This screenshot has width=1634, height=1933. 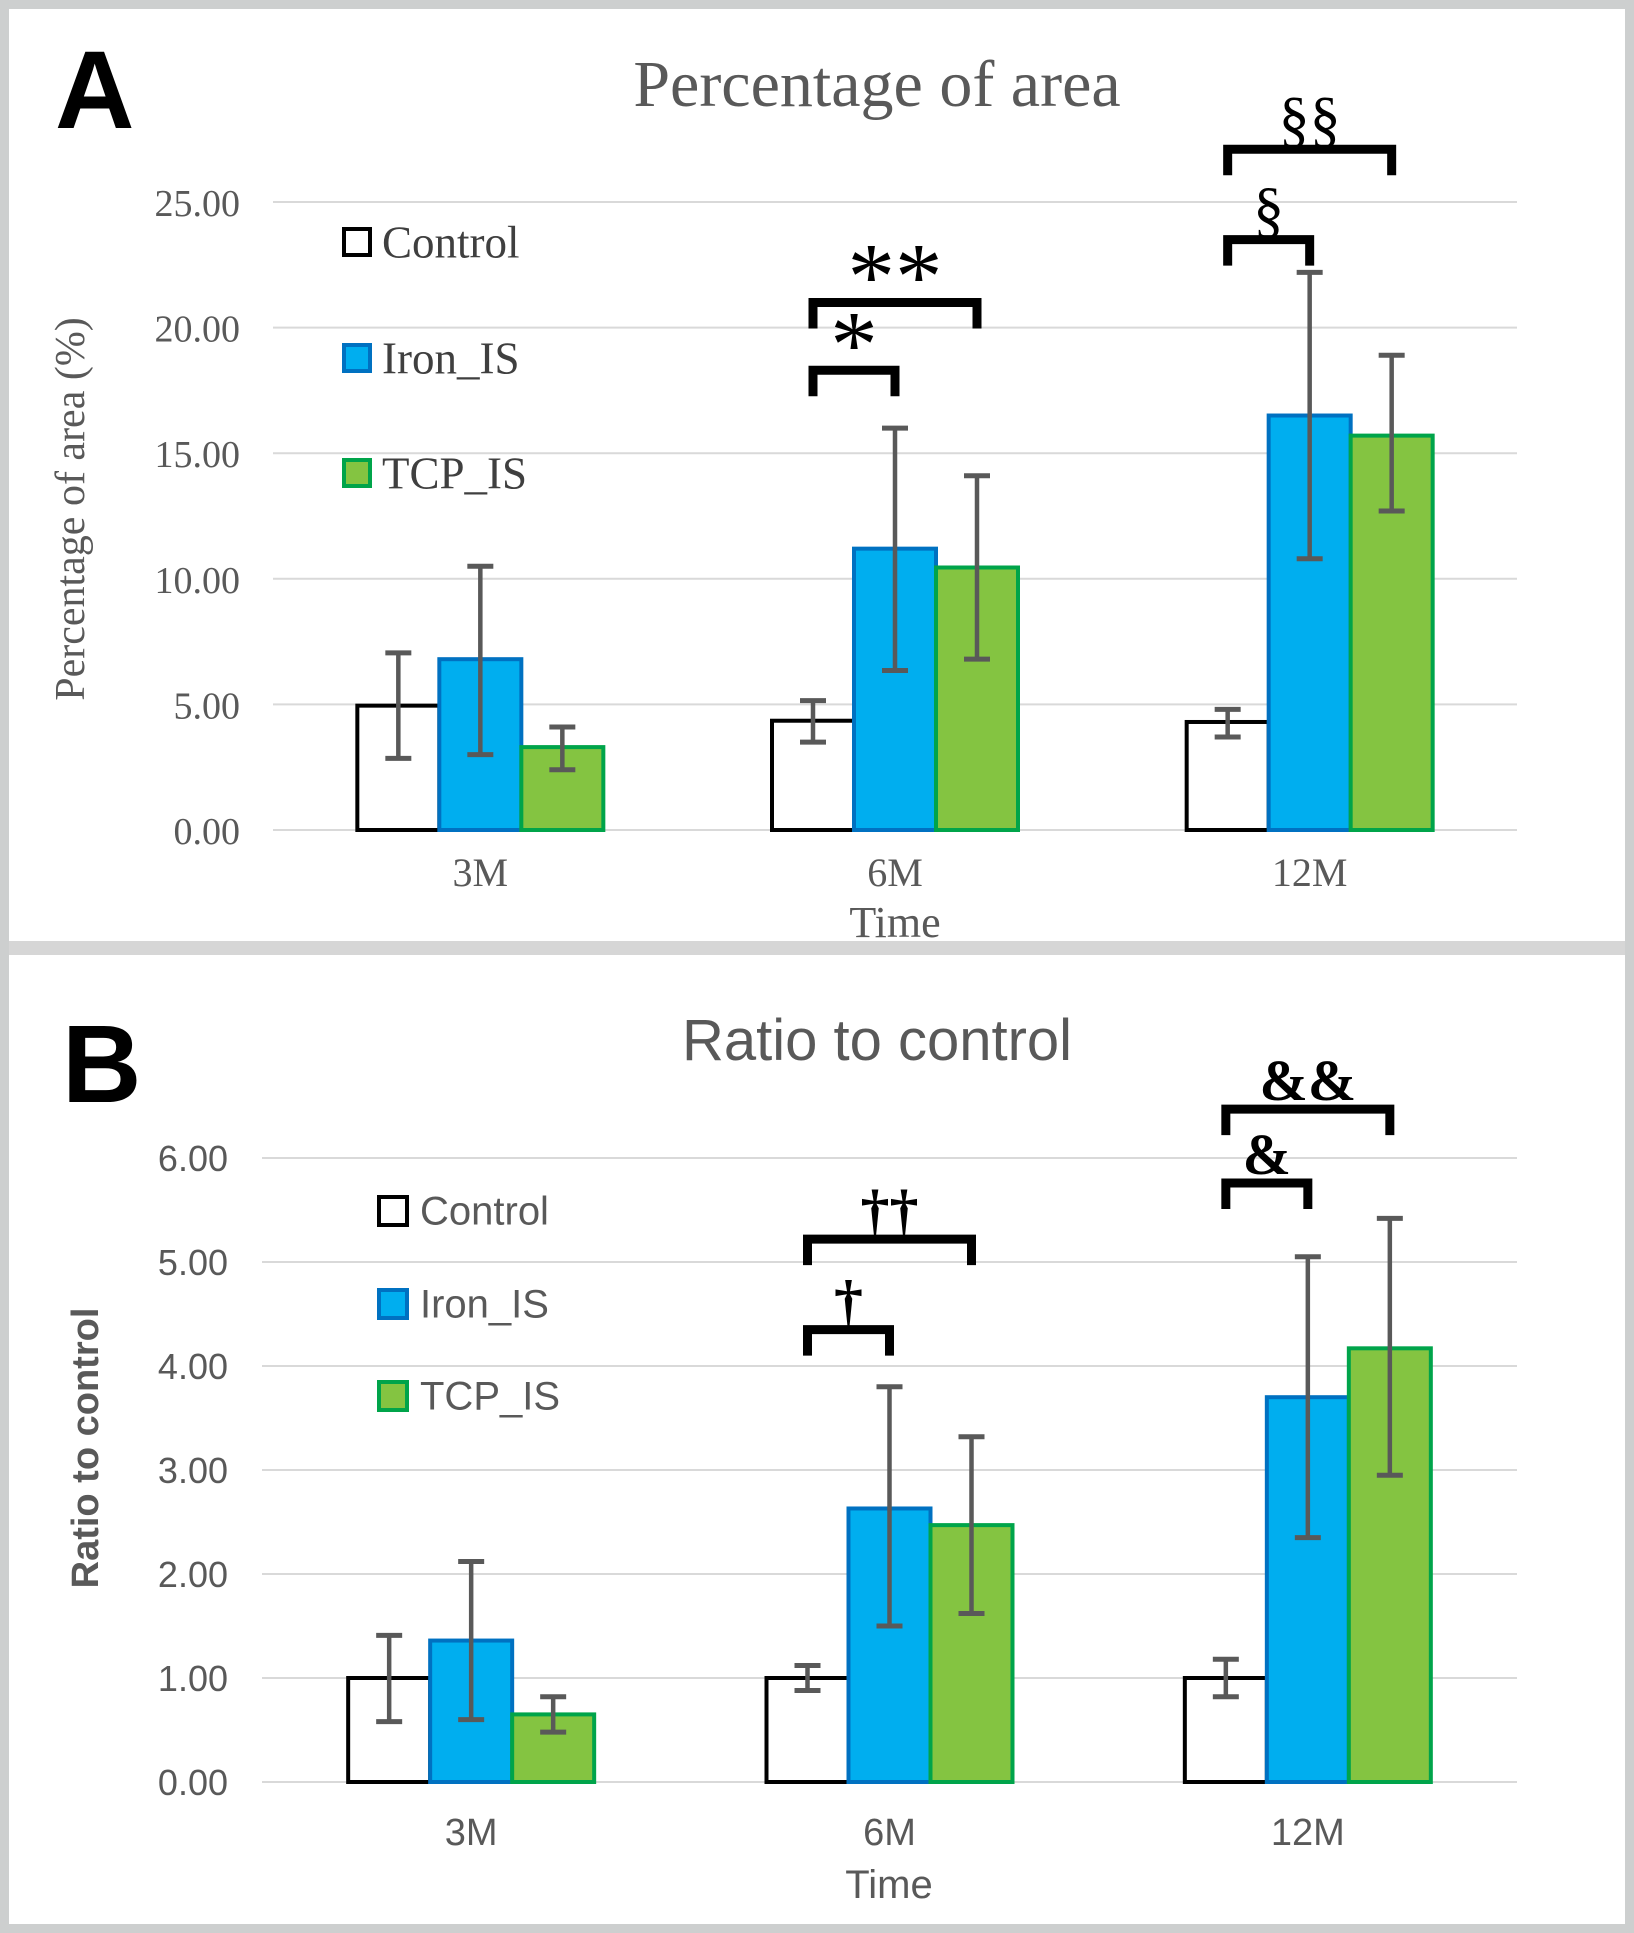 What do you see at coordinates (895, 276) in the screenshot?
I see `significance-label: **` at bounding box center [895, 276].